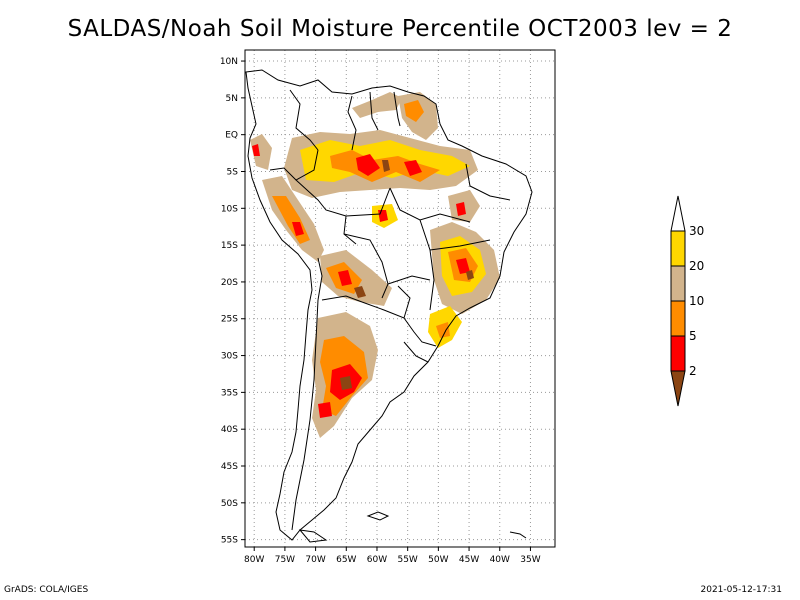 This screenshot has width=800, height=600. Describe the element at coordinates (261, 152) in the screenshot. I see `shading-ecuador` at that location.